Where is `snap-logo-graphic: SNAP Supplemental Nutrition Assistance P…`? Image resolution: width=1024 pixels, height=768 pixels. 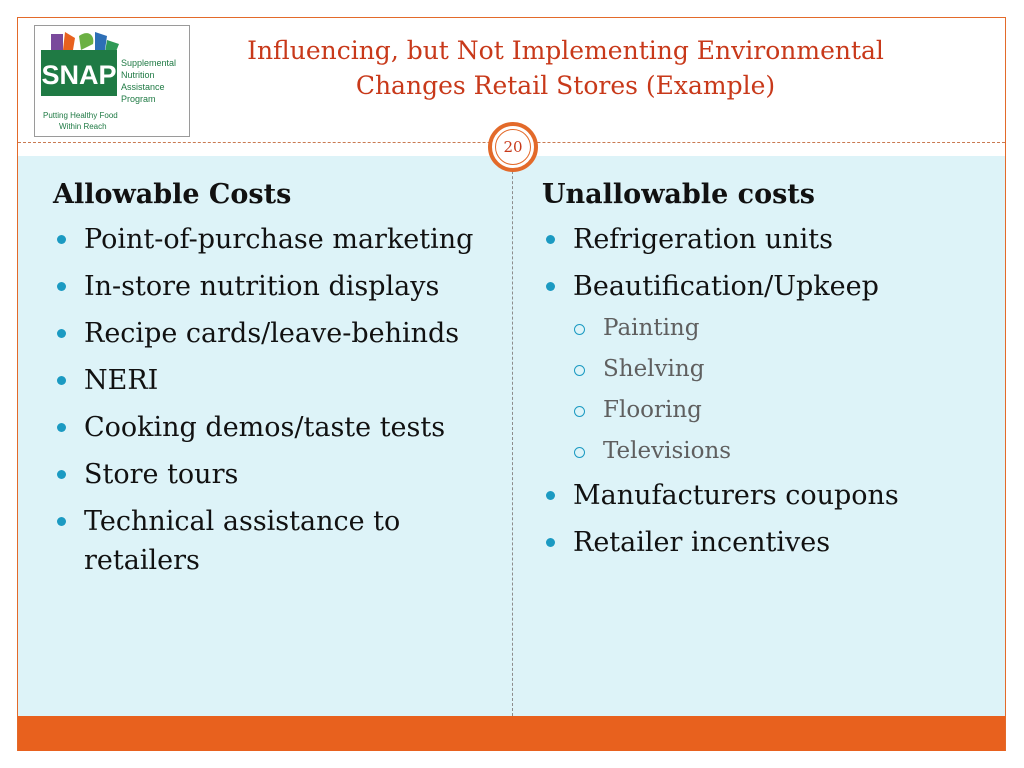 snap-logo-graphic: SNAP Supplemental Nutrition Assistance P… is located at coordinates (108, 81).